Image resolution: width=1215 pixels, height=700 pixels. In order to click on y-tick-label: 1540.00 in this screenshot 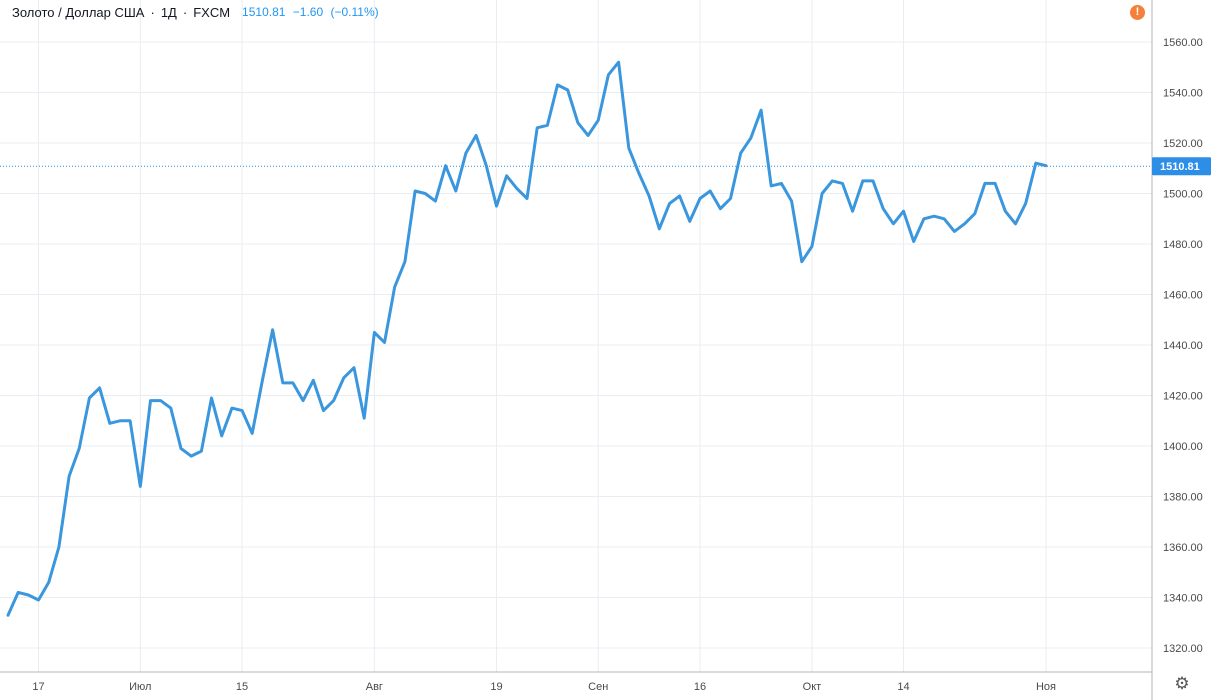, I will do `click(1183, 94)`.